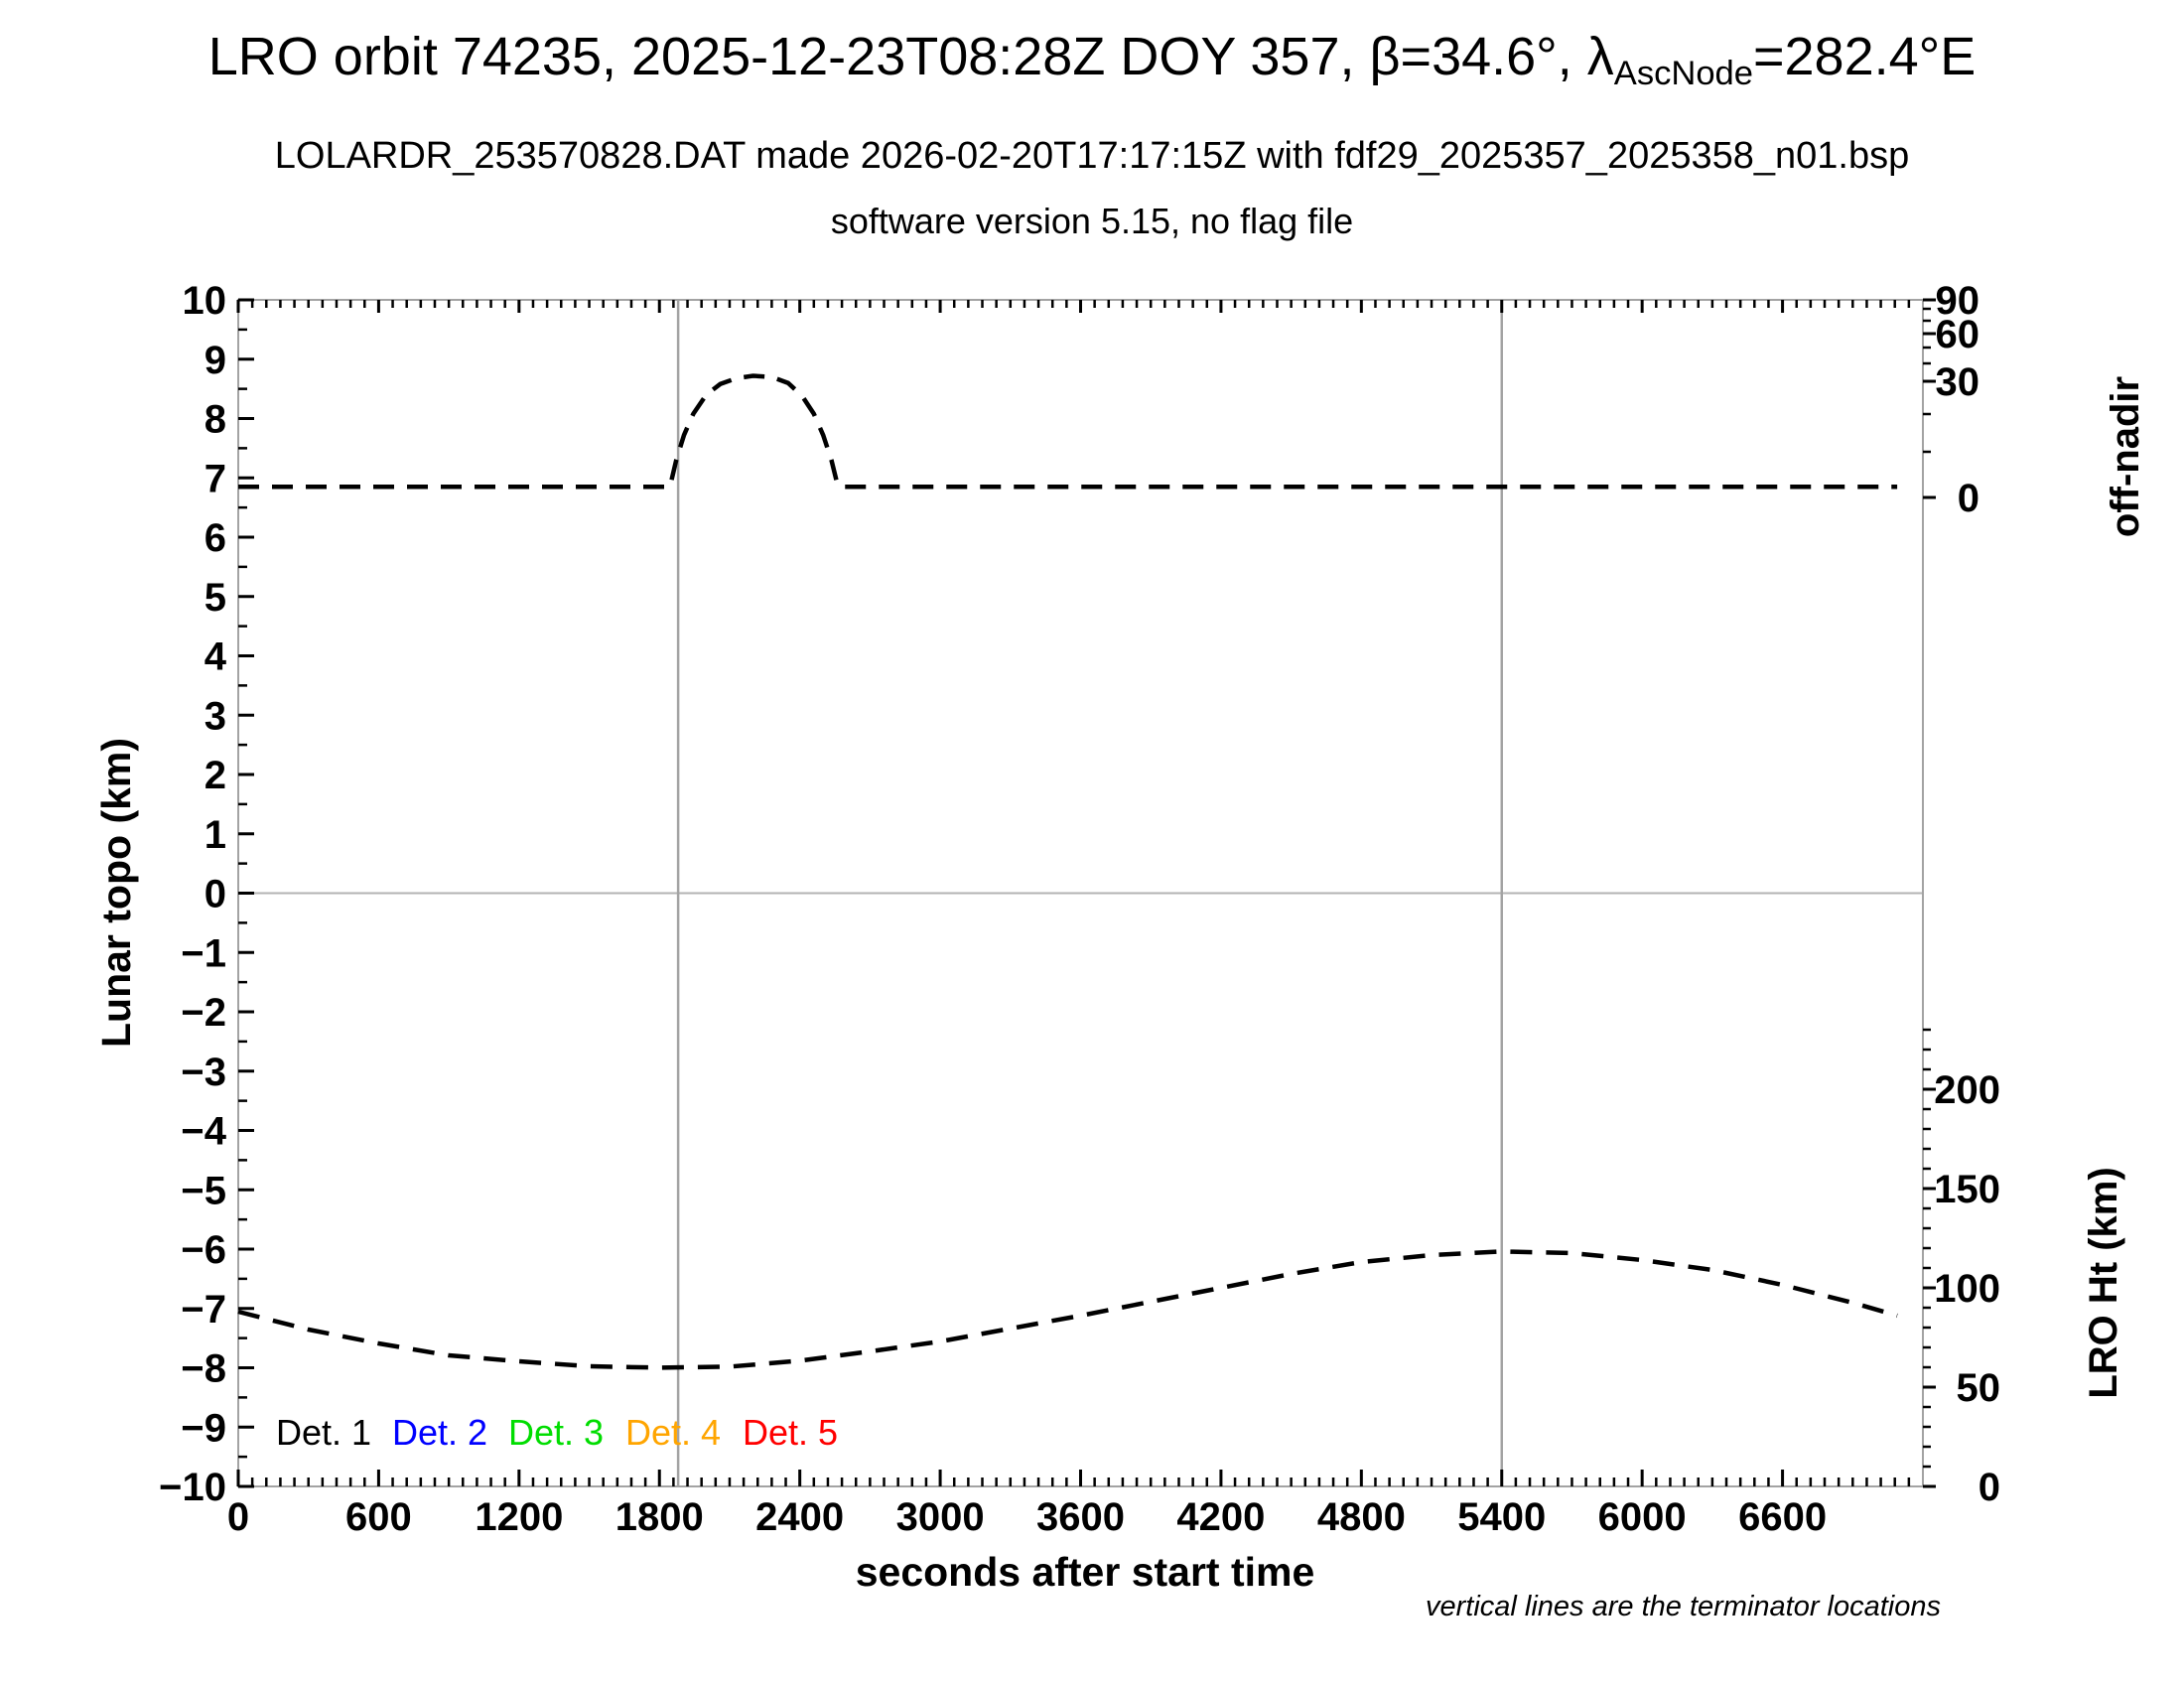 The height and width of the screenshot is (1688, 2184). What do you see at coordinates (799, 1517) in the screenshot?
I see `x-tick-label: 2400` at bounding box center [799, 1517].